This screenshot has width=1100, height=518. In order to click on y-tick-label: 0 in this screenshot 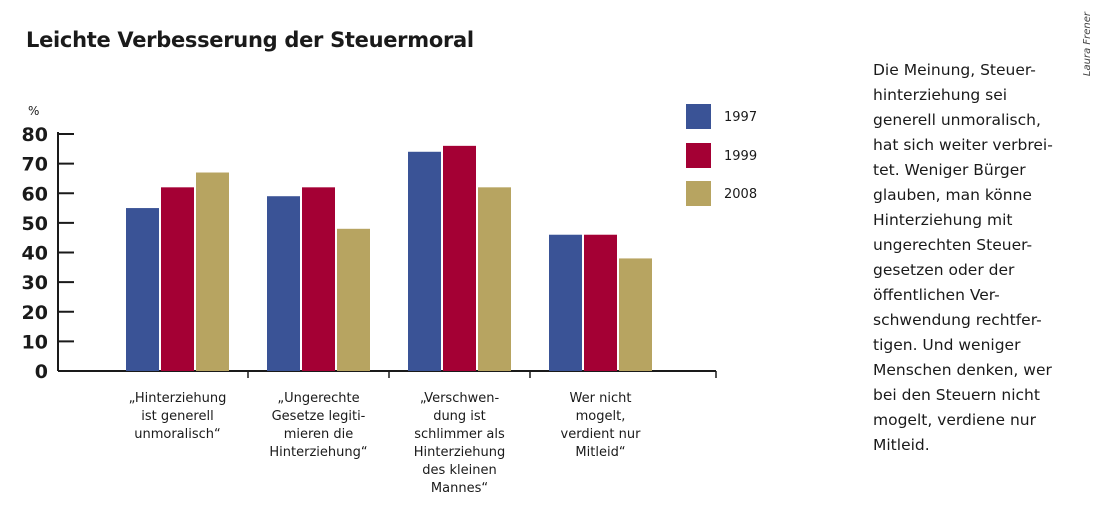, I will do `click(41, 372)`.